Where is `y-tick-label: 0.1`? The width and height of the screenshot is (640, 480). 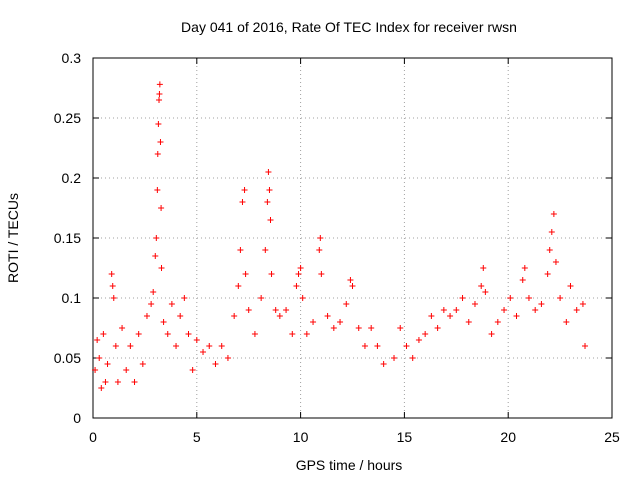 y-tick-label: 0.1 is located at coordinates (72, 298).